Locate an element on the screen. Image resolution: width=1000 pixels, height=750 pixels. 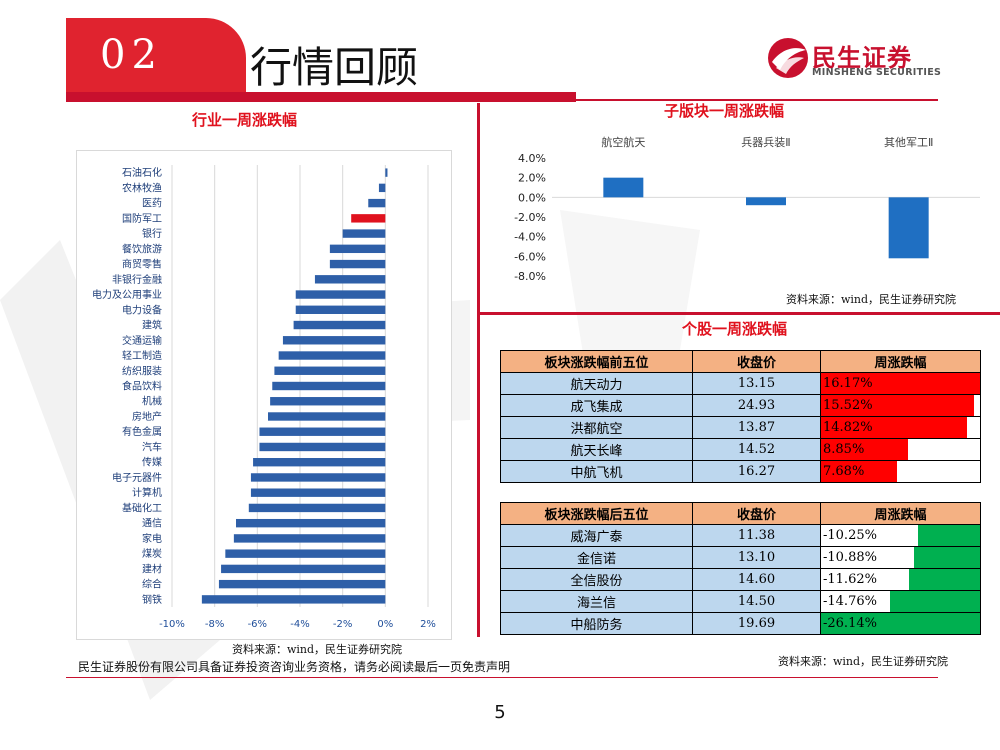
industry-source: 资料来源：wind，民生证券研究院 is located at coordinates (317, 649).